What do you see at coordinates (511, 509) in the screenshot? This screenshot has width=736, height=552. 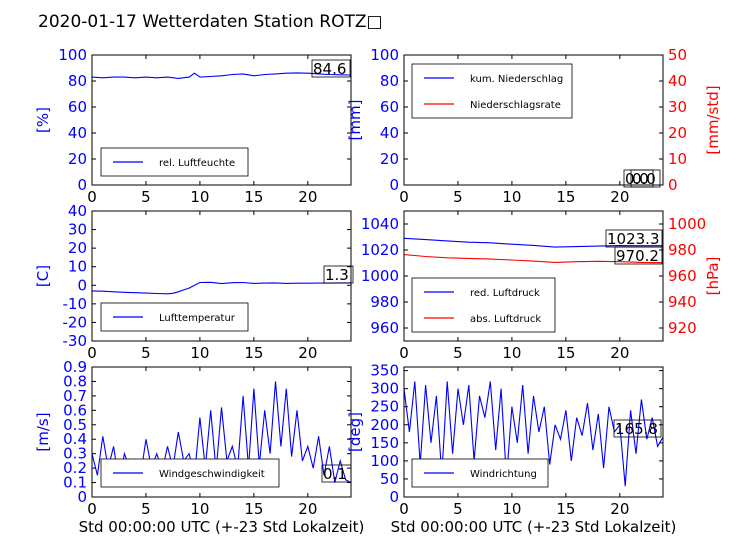 I see `wind_dir-xtick-label: 10` at bounding box center [511, 509].